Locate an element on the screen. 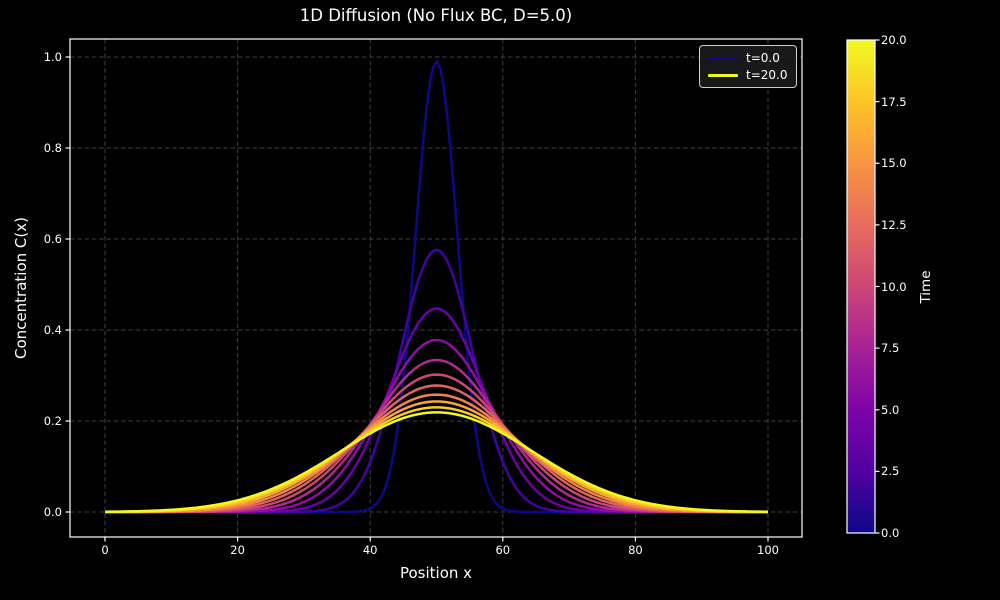 Image resolution: width=1000 pixels, height=600 pixels. colorbar-label: Time is located at coordinates (926, 287).